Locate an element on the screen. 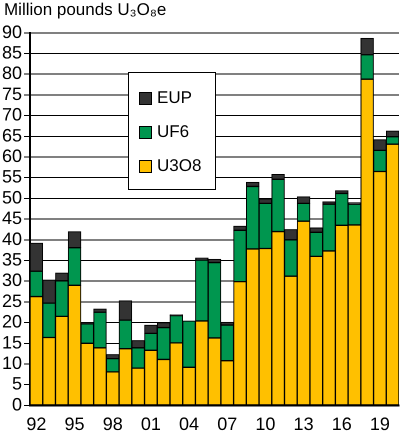 The width and height of the screenshot is (401, 439). y-tick-label: 75 is located at coordinates (12, 94).